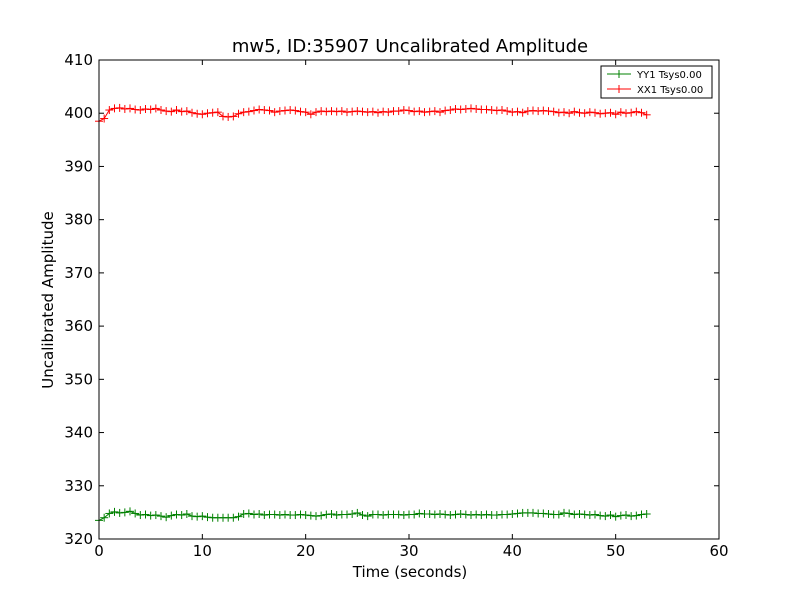 This screenshot has height=604, width=800. I want to click on legend: YY1 Tsys0.00 XX1 Tsys0.00, so click(656, 82).